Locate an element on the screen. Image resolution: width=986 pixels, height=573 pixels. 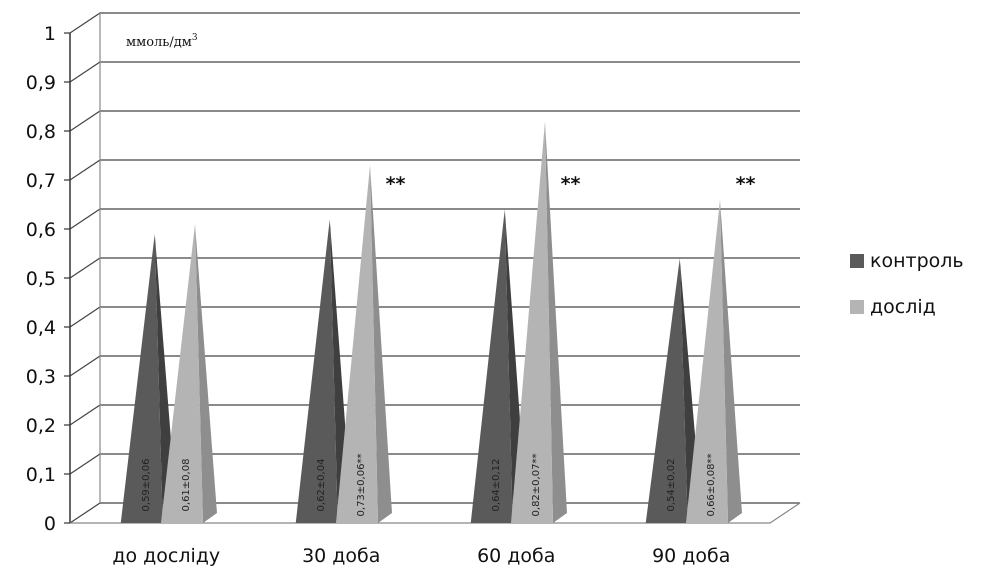
y-tick-label: 0,5 is located at coordinates (41, 279).